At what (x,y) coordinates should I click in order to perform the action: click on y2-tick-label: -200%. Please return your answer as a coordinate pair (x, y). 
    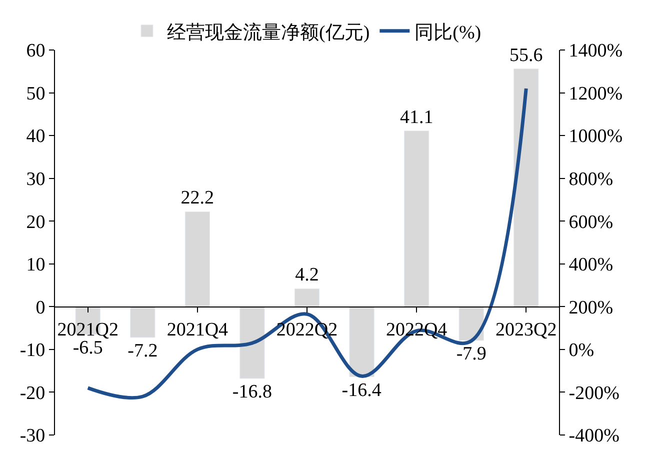
    Looking at the image, I should click on (594, 393).